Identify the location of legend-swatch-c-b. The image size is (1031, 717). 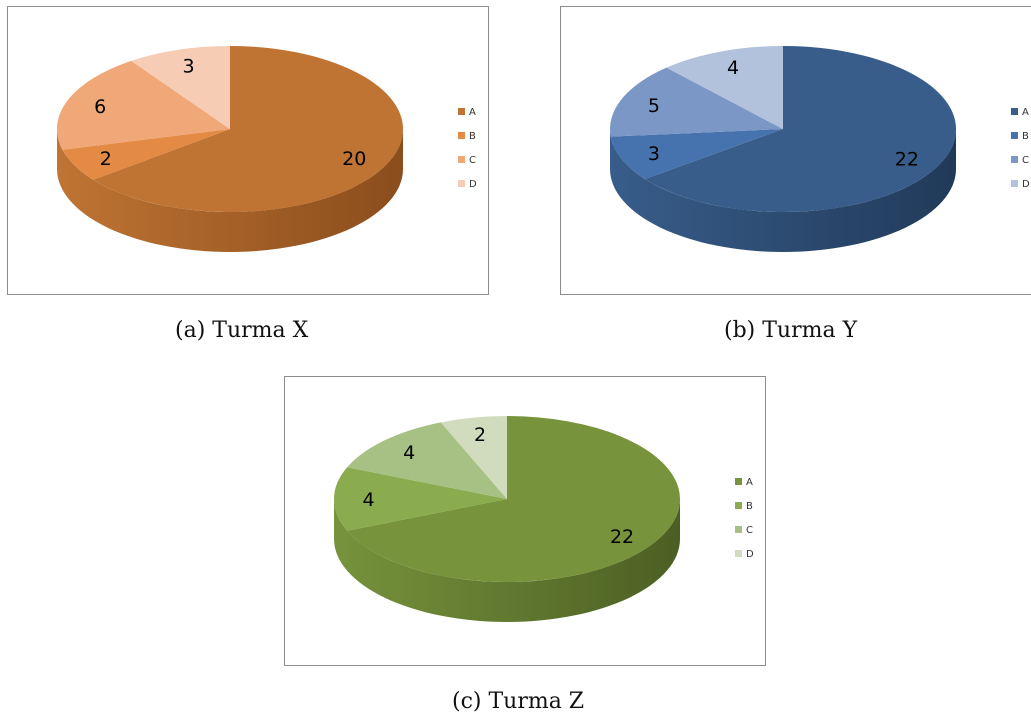
(738, 505).